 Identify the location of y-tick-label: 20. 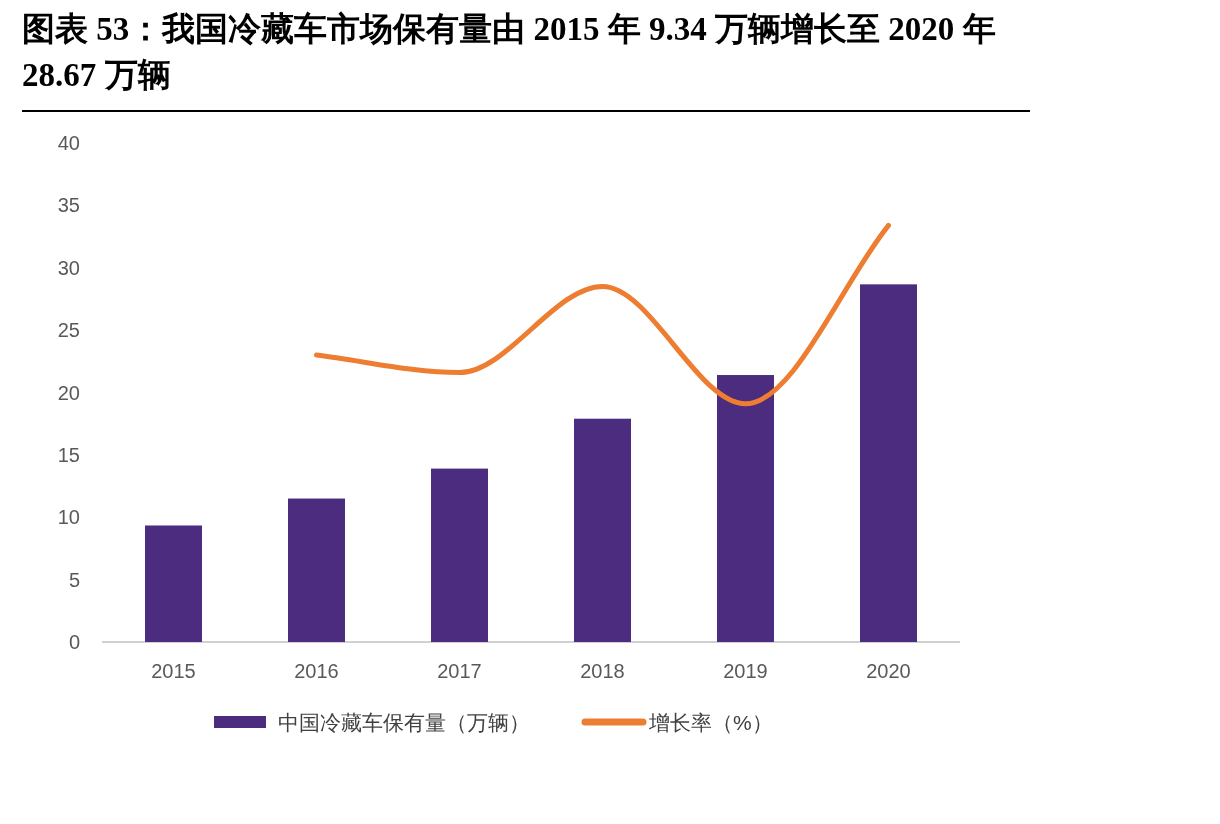
(68, 392).